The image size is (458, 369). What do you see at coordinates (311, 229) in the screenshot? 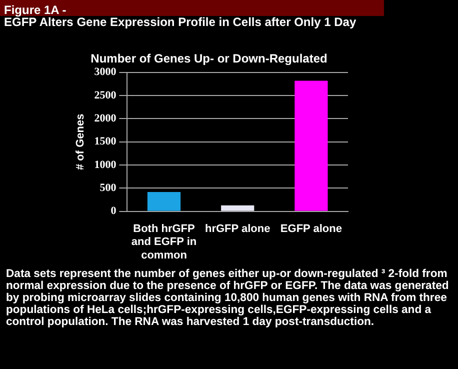
I see `x-tick-label: EGFP alone` at bounding box center [311, 229].